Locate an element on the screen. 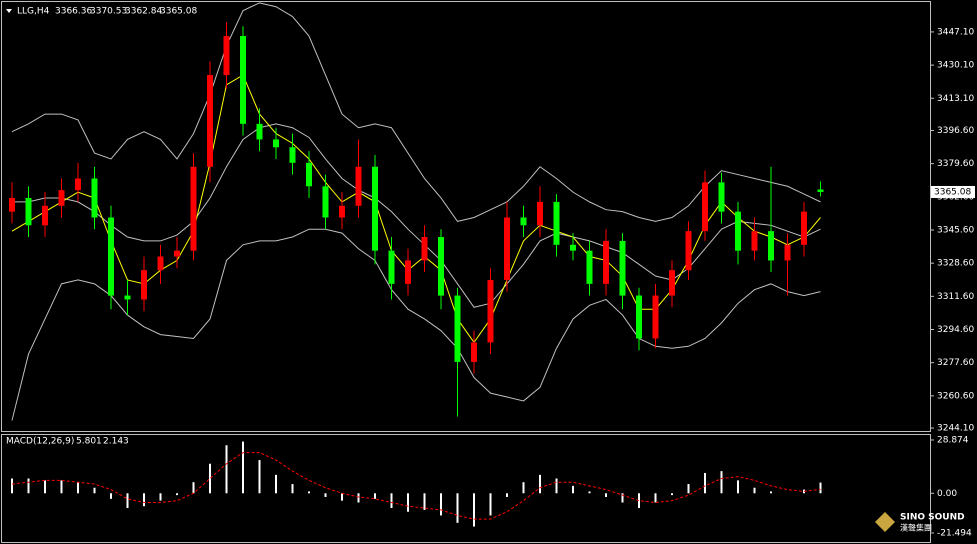  price-marker is located at coordinates (953, 191).